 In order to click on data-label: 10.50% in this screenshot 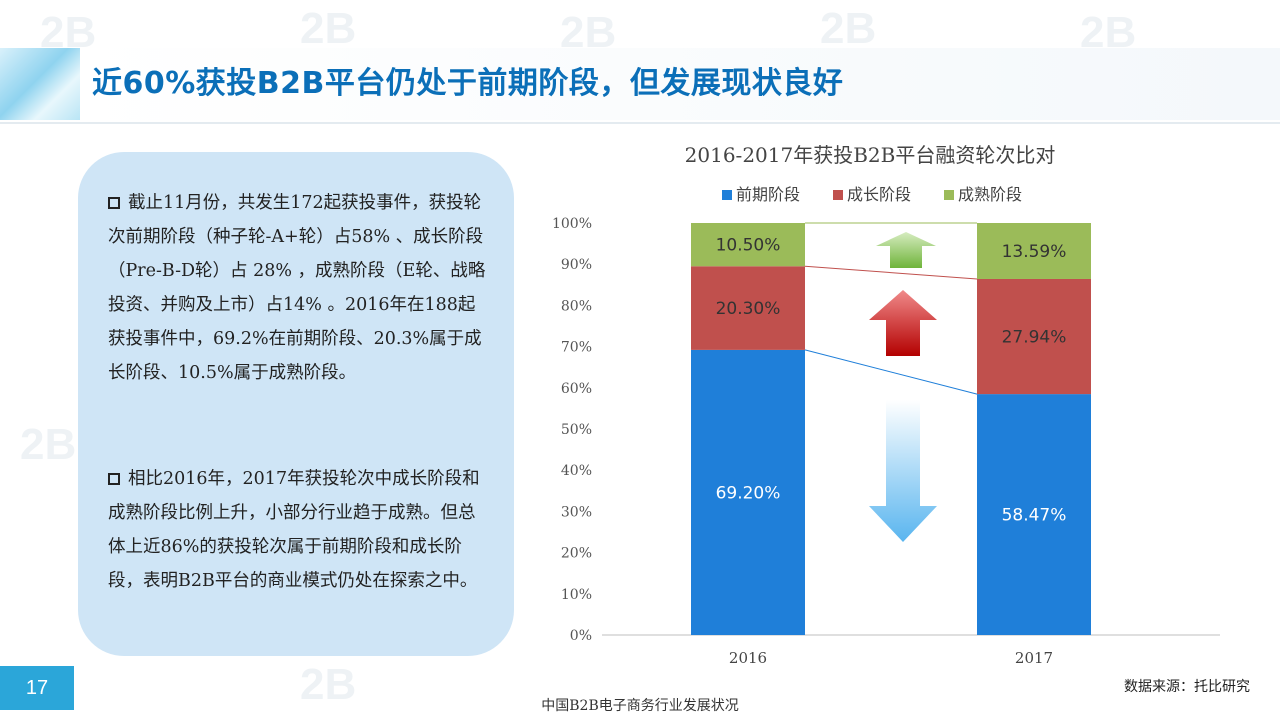, I will do `click(748, 246)`.